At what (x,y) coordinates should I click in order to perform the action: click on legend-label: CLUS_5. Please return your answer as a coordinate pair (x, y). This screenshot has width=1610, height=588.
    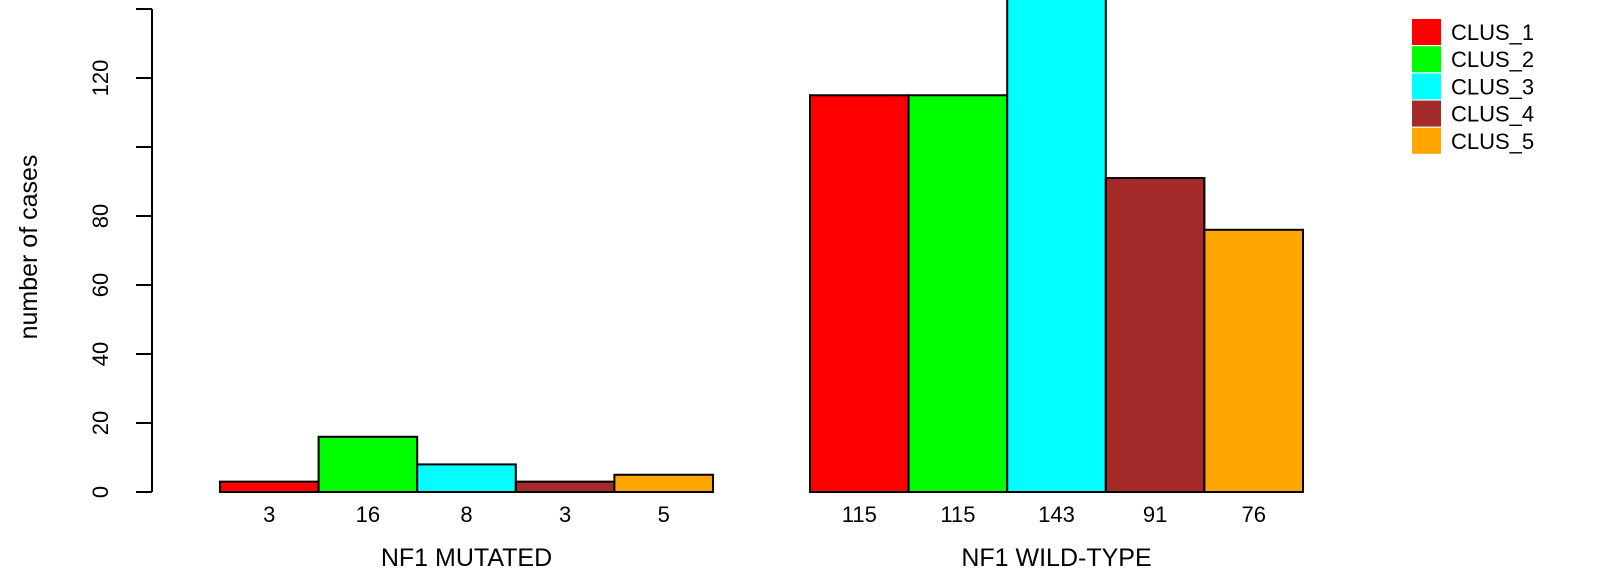
    Looking at the image, I should click on (1492, 141).